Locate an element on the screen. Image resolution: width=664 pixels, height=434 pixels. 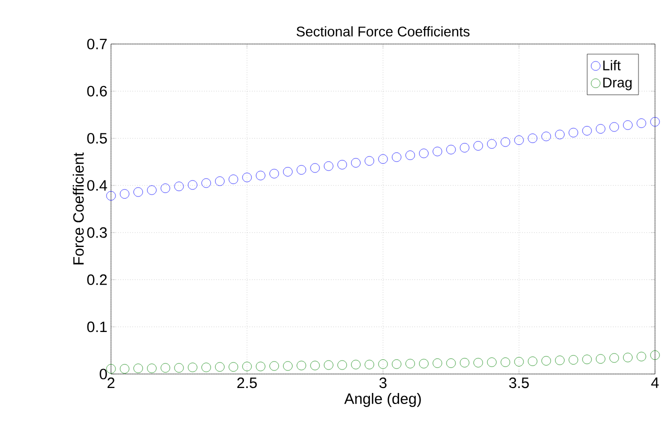
y-tick-label: 0.6 is located at coordinates (97, 91).